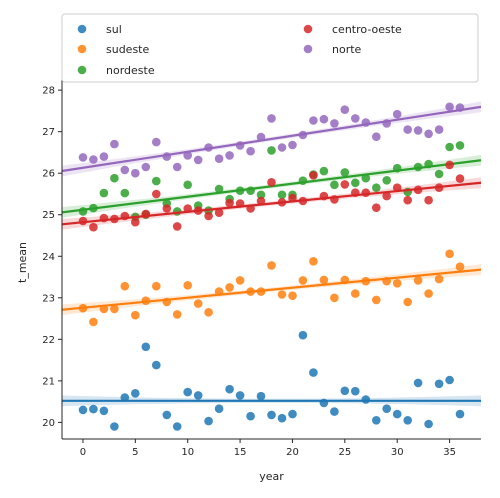 The image size is (500, 498). I want to click on legend-marker-sudeste, so click(82, 49).